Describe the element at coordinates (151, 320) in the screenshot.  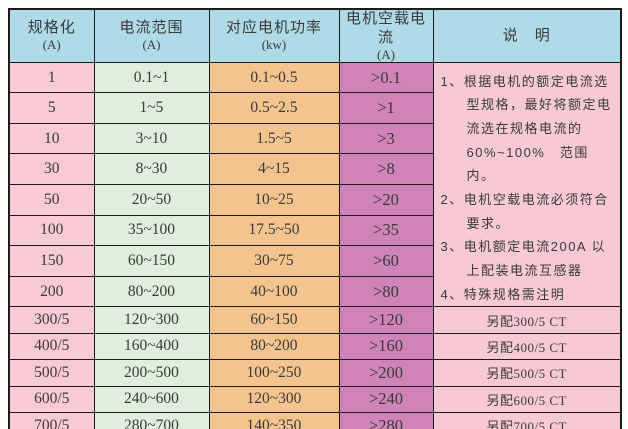
I see `range-cell: 120~300` at that location.